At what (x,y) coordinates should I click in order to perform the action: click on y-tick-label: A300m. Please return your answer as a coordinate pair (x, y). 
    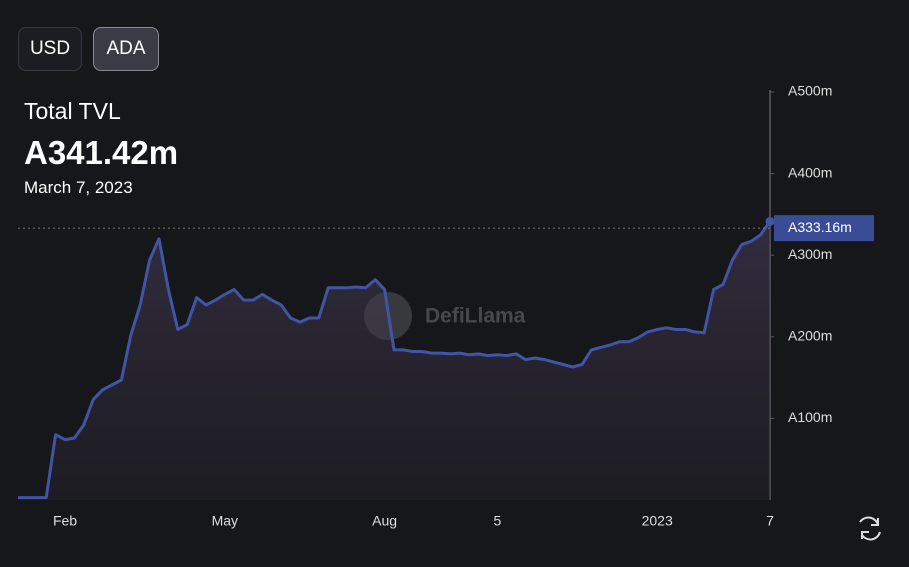
    Looking at the image, I should click on (810, 254).